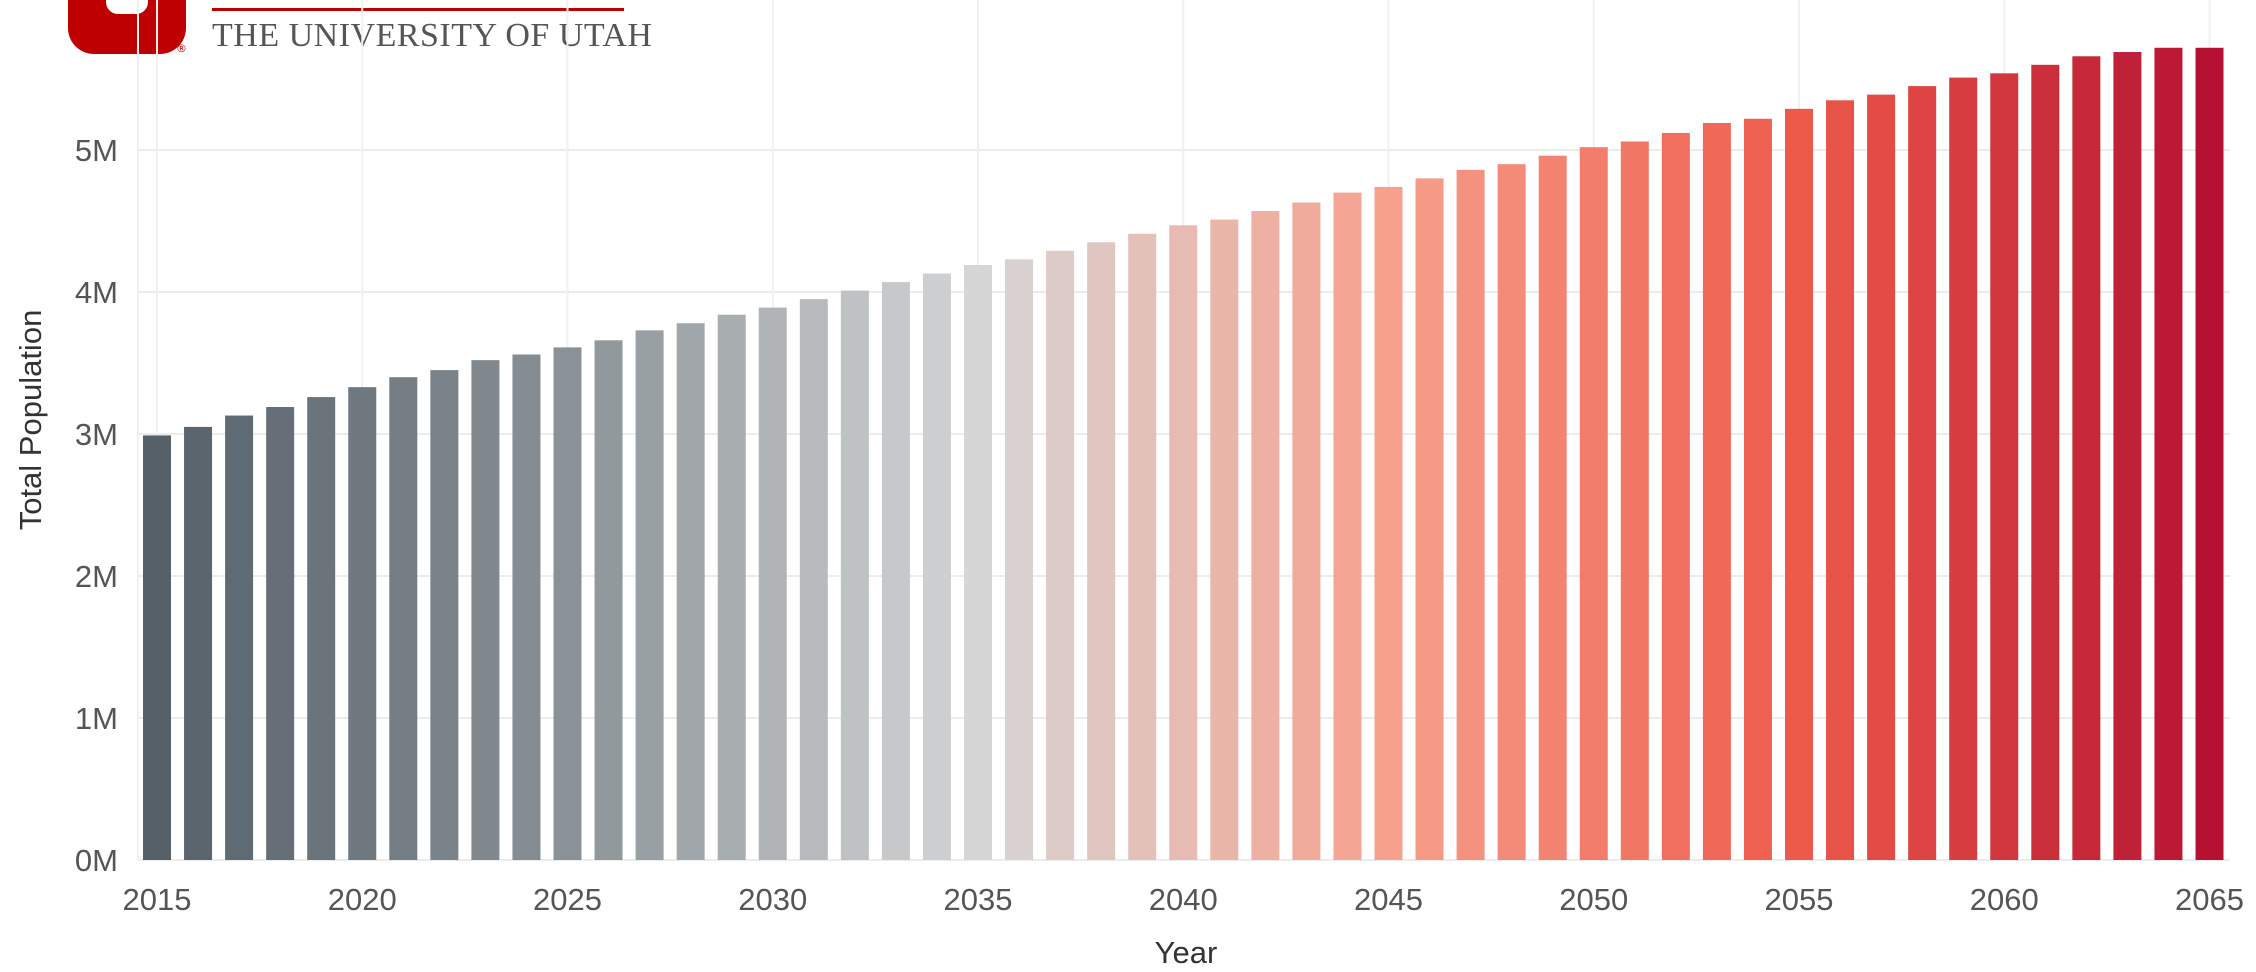 This screenshot has height=972, width=2256. Describe the element at coordinates (1224, 539) in the screenshot. I see `bar-2041` at that location.